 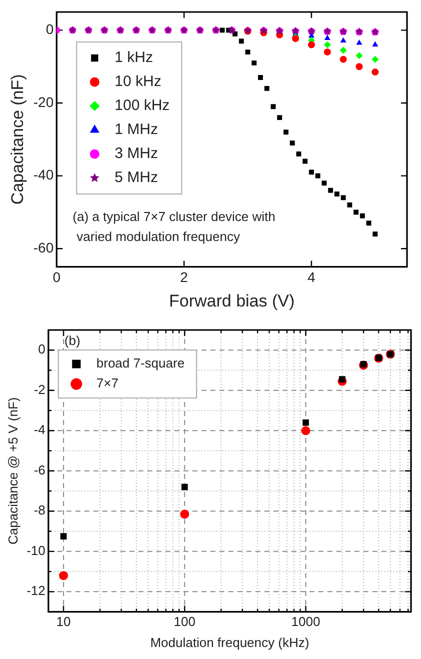 I want to click on y-tick-label: -20, so click(x=43, y=102).